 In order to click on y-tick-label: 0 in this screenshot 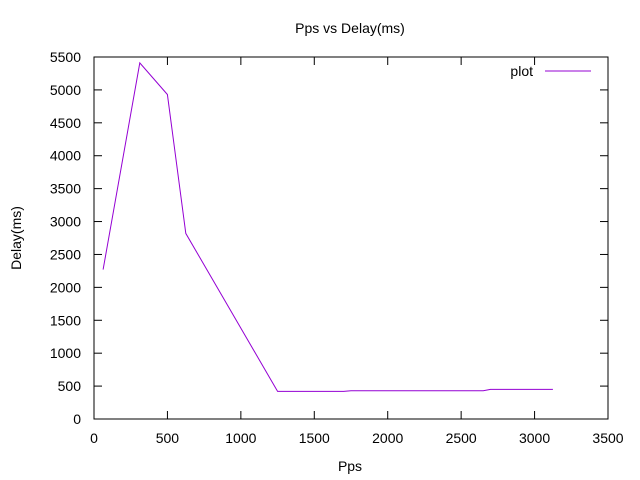, I will do `click(77, 419)`.